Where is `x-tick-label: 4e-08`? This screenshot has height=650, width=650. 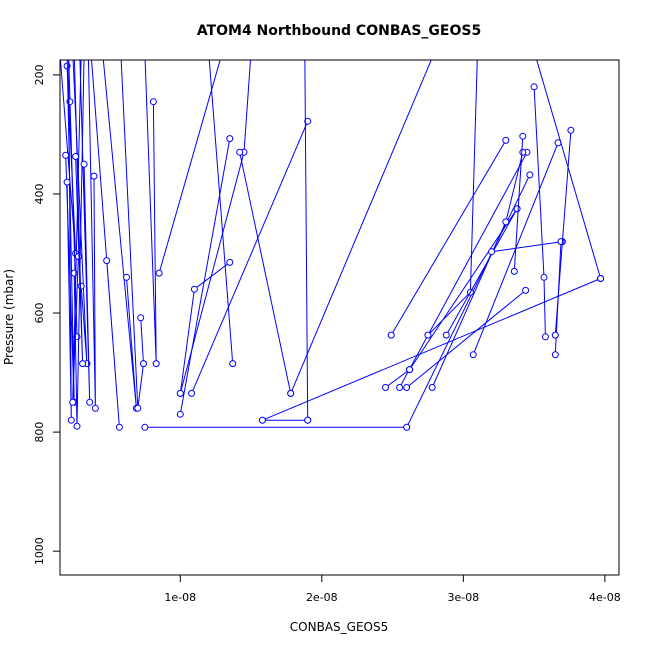
x-tick-label: 4e-08 is located at coordinates (605, 597).